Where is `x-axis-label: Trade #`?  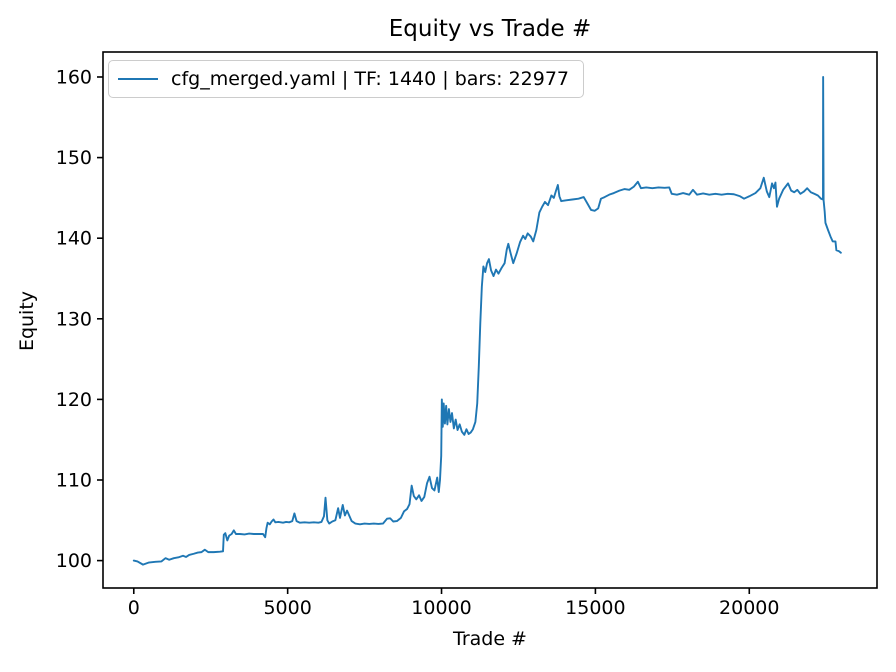 x-axis-label: Trade # is located at coordinates (490, 639).